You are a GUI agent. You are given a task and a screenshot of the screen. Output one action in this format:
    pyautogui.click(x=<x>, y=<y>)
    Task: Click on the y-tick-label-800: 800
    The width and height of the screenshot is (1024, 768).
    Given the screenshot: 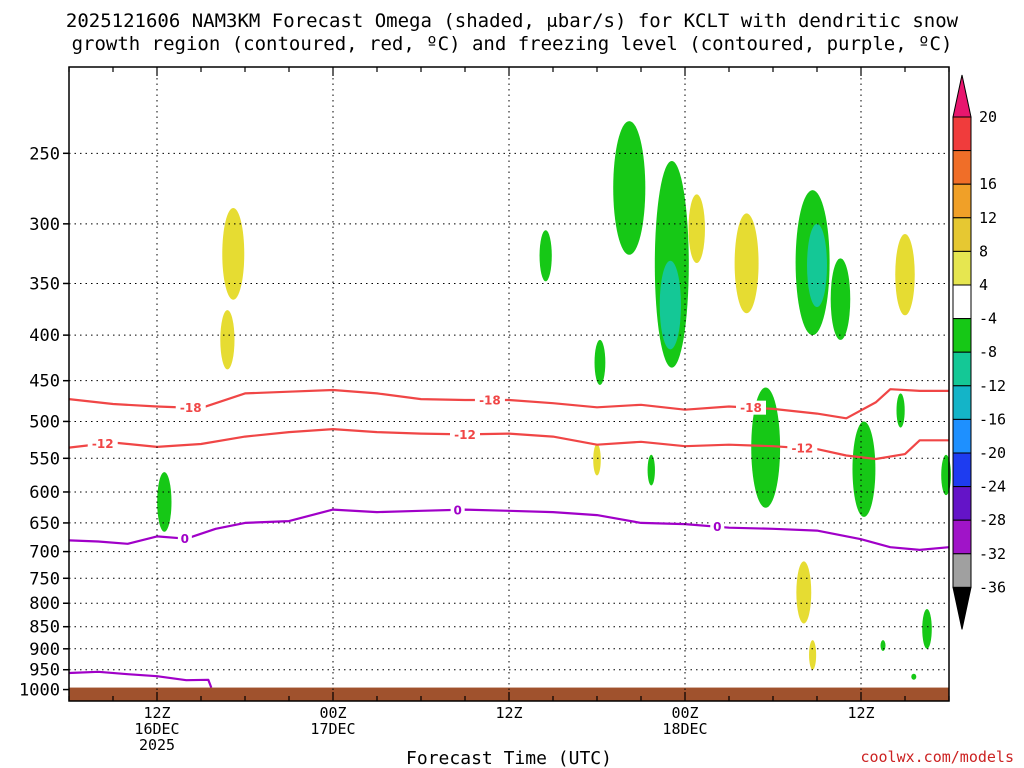 What is the action you would take?
    pyautogui.click(x=44, y=604)
    